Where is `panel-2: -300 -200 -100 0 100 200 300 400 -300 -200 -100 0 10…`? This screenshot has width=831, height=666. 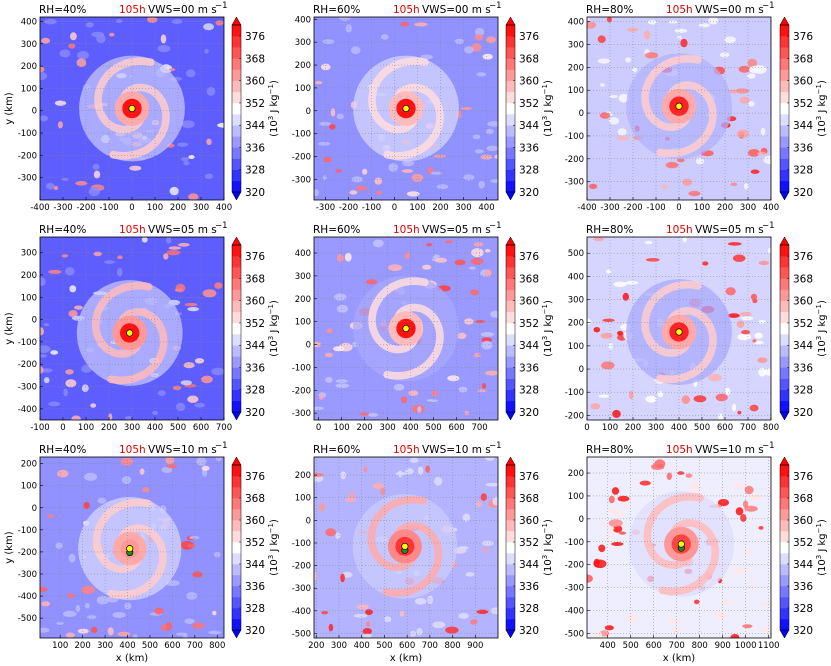 panel-2: -300 -200 -100 0 100 200 300 400 -300 -200 -100 0 10… is located at coordinates (423, 107).